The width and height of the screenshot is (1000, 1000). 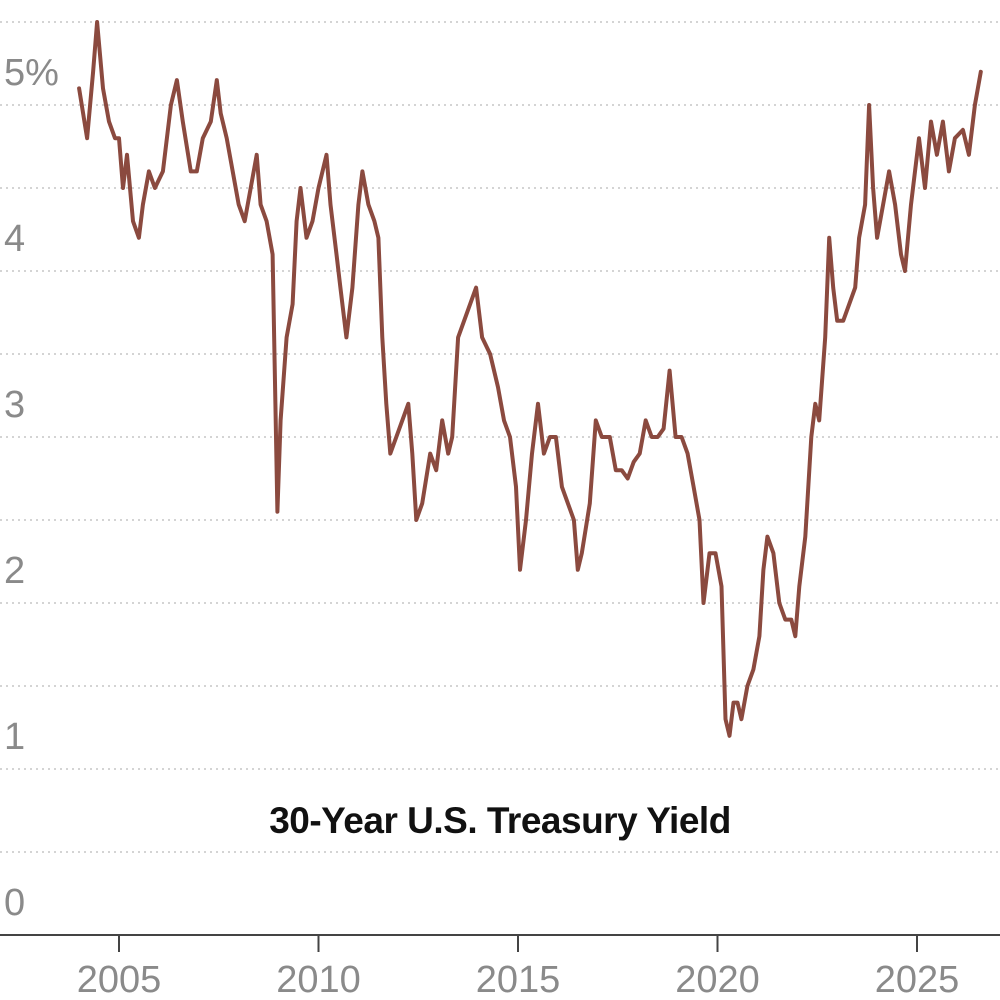 What do you see at coordinates (14, 571) in the screenshot?
I see `y-tick-label: 2` at bounding box center [14, 571].